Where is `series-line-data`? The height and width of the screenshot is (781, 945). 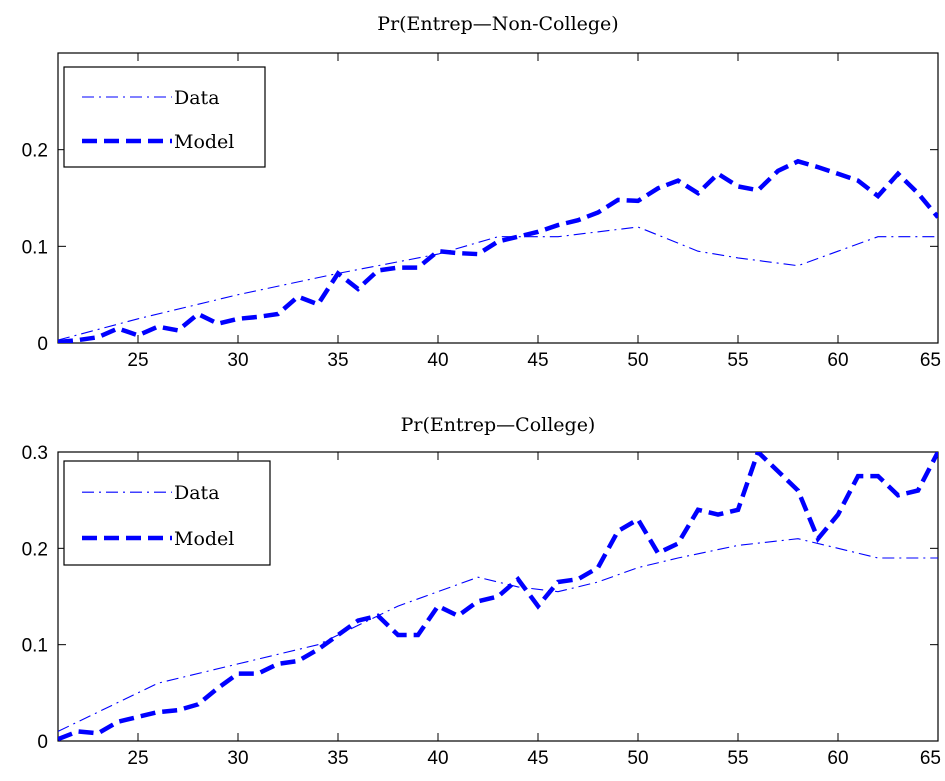
series-line-data is located at coordinates (498, 283).